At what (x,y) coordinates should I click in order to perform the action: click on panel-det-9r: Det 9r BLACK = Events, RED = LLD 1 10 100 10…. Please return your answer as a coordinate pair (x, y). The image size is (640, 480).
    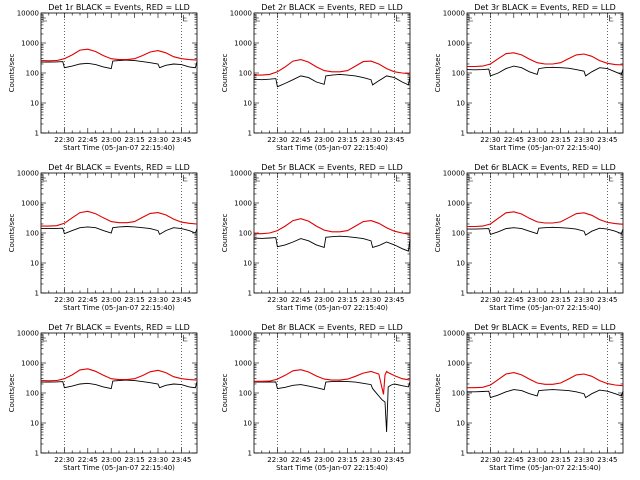
    Looking at the image, I should click on (529, 397).